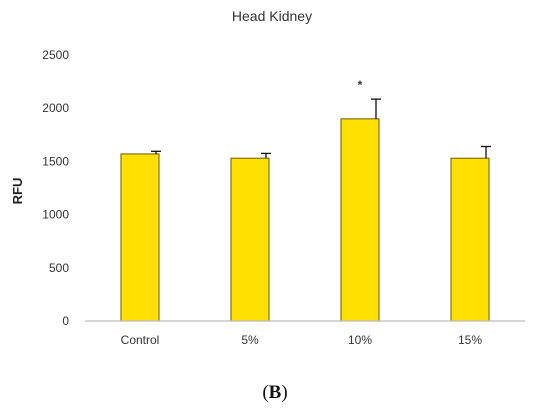 The height and width of the screenshot is (417, 550). What do you see at coordinates (59, 268) in the screenshot?
I see `y-tick-label: 500` at bounding box center [59, 268].